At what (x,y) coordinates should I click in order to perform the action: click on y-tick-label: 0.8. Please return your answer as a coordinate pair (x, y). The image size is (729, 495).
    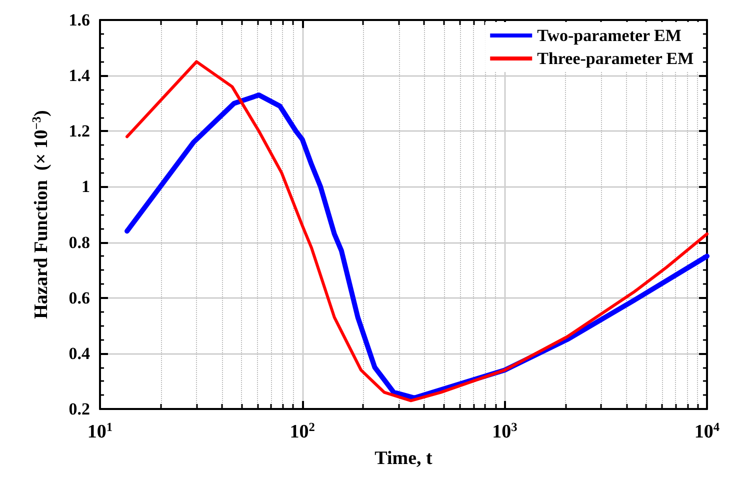
    Looking at the image, I should click on (79, 242).